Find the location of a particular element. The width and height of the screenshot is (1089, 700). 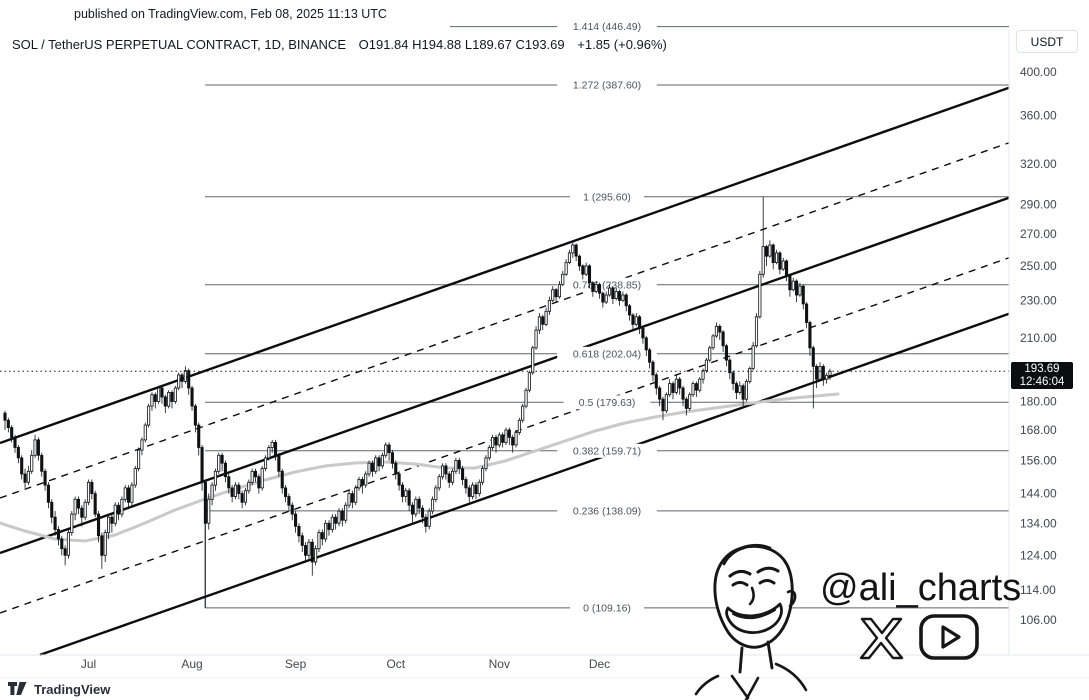

currency-unit-label: USDT is located at coordinates (1047, 41).